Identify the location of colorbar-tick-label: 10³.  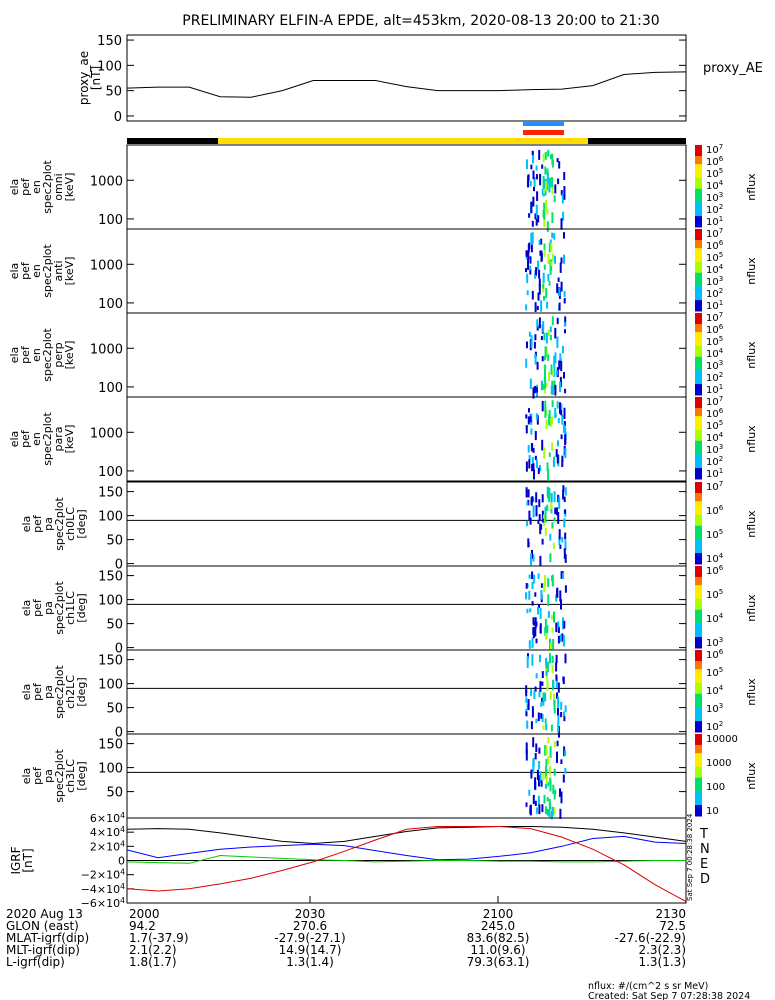
(714, 281).